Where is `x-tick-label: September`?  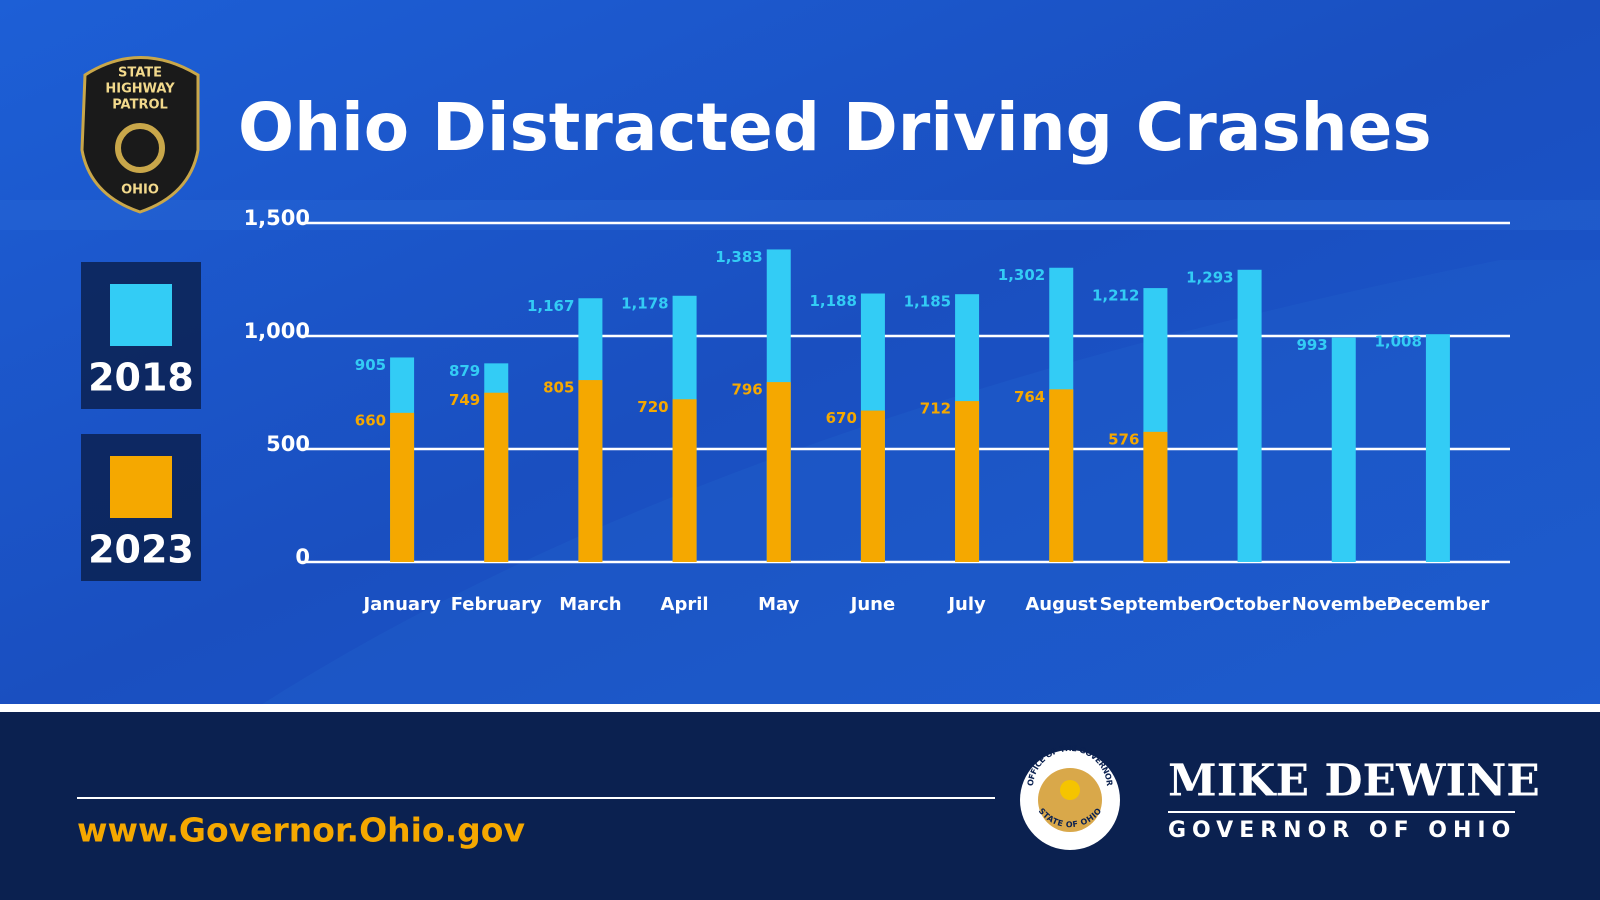 x-tick-label: September is located at coordinates (1156, 604).